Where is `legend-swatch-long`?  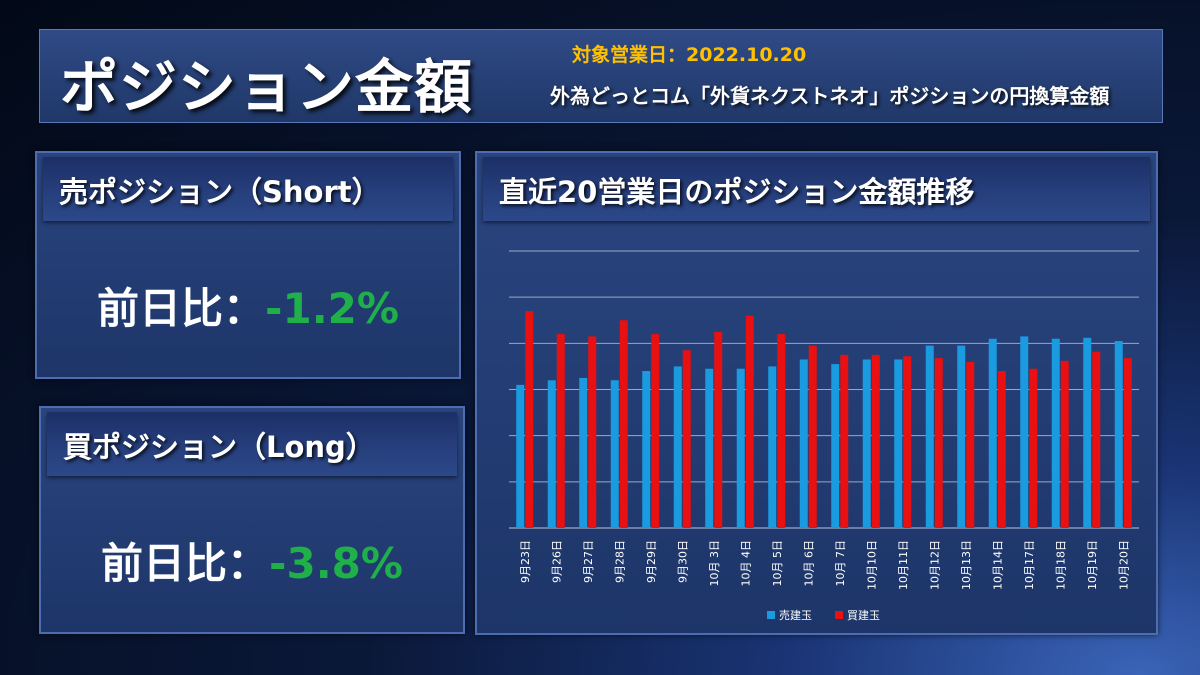 legend-swatch-long is located at coordinates (839, 615).